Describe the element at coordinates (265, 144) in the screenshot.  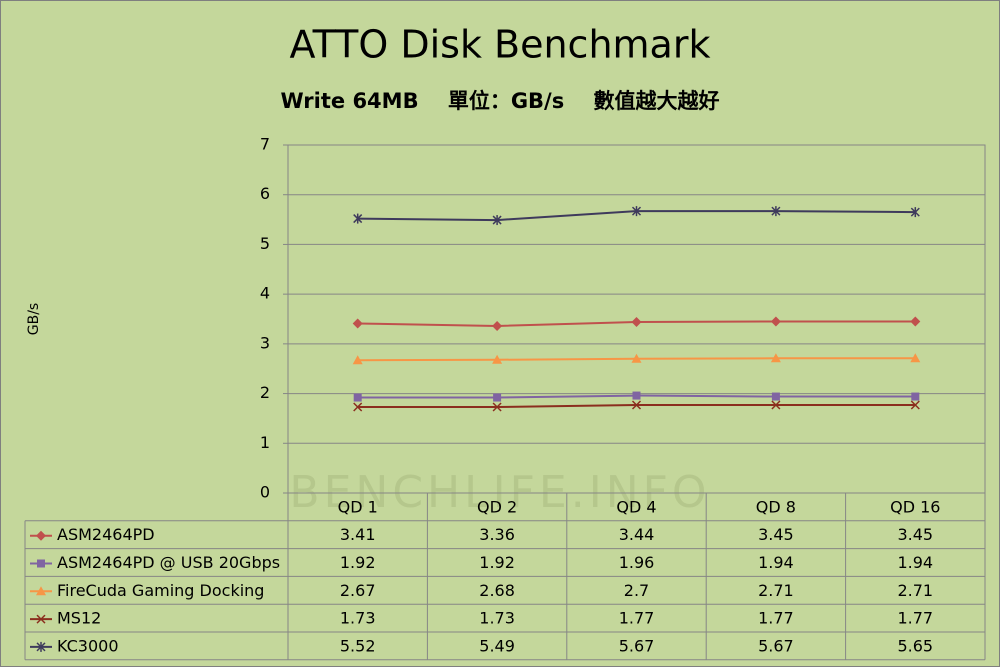
I see `y-tick-label: 7` at that location.